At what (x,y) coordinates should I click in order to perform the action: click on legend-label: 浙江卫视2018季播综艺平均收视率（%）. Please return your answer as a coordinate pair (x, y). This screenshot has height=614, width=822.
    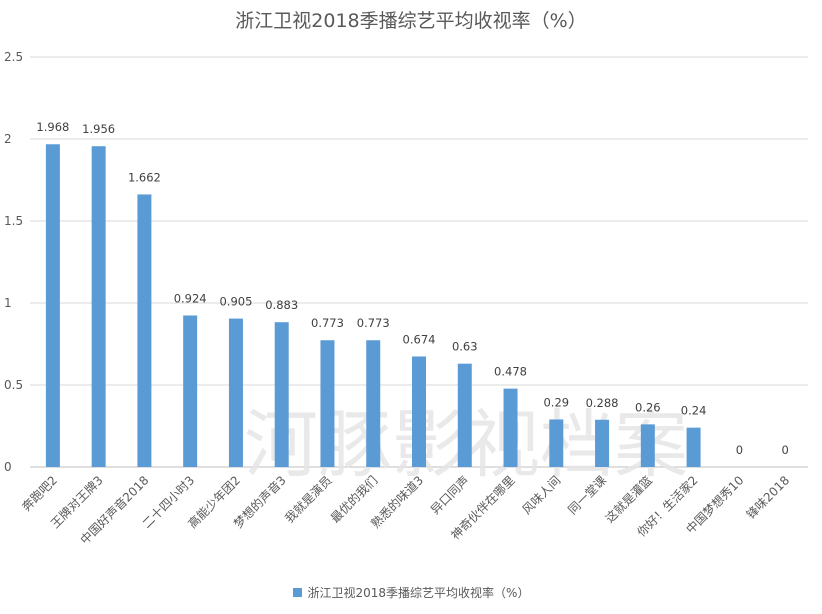
    Looking at the image, I should click on (418, 593).